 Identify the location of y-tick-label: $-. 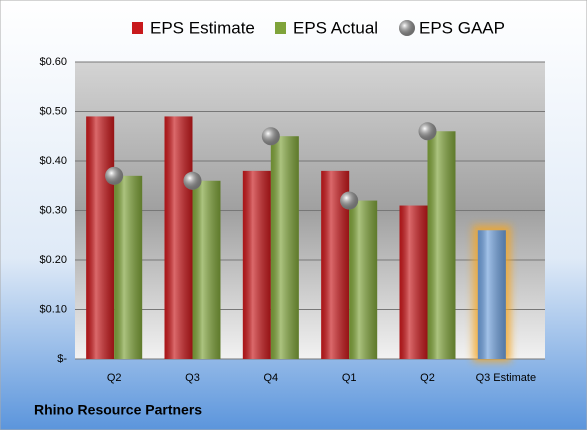
(62, 359).